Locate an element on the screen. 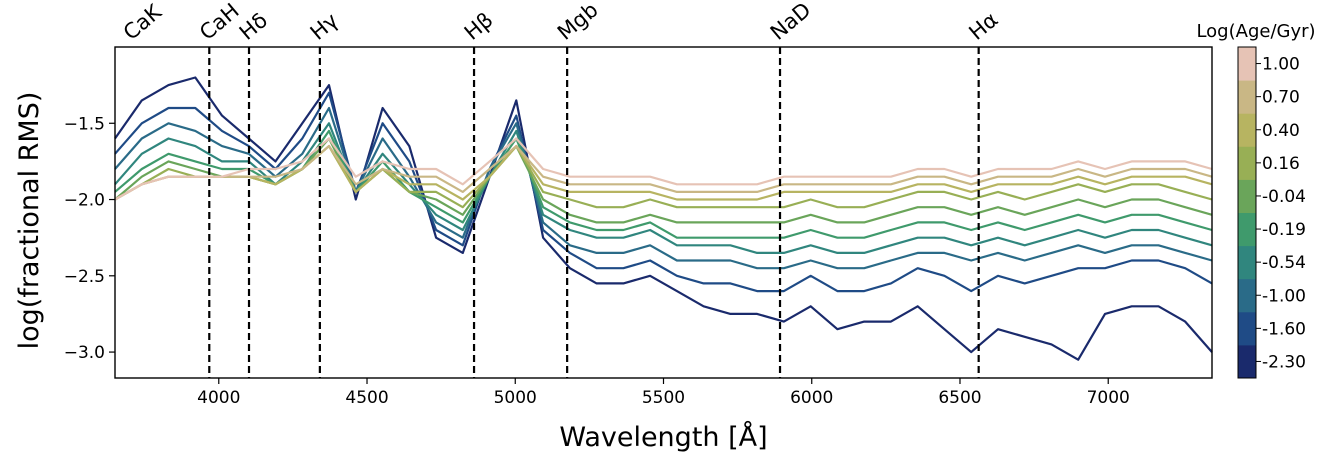  x-tick-label-6: 7000 is located at coordinates (1108, 398).